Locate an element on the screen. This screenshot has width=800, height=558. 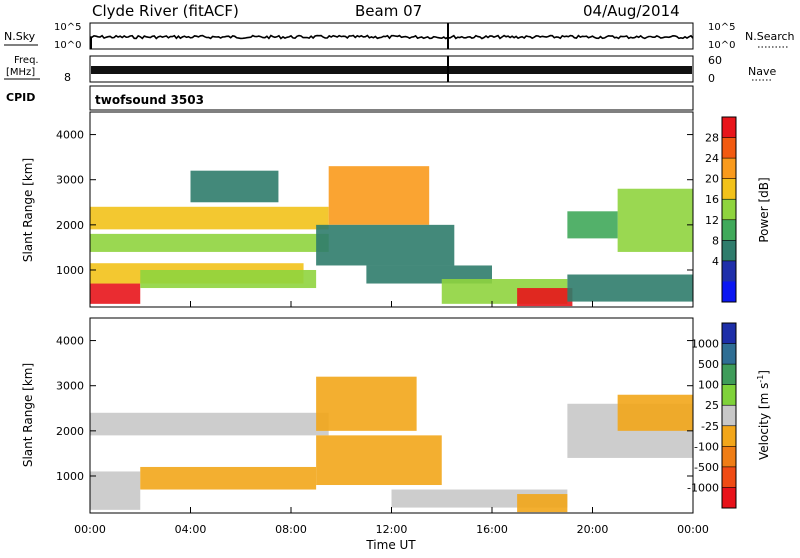
power-colorbar-frame is located at coordinates (729, 209).